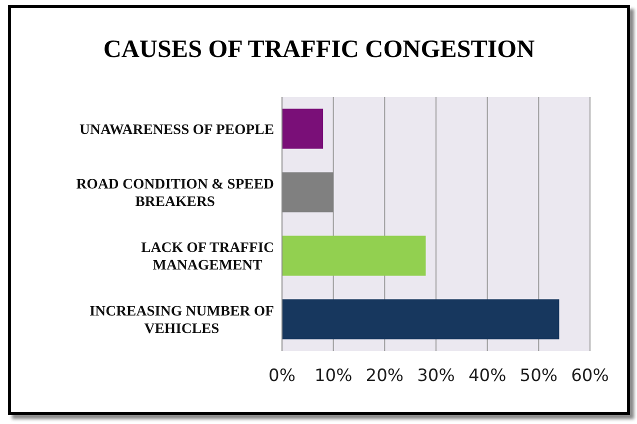 Image resolution: width=637 pixels, height=424 pixels. Describe the element at coordinates (333, 376) in the screenshot. I see `x-tick-label: 10%` at that location.